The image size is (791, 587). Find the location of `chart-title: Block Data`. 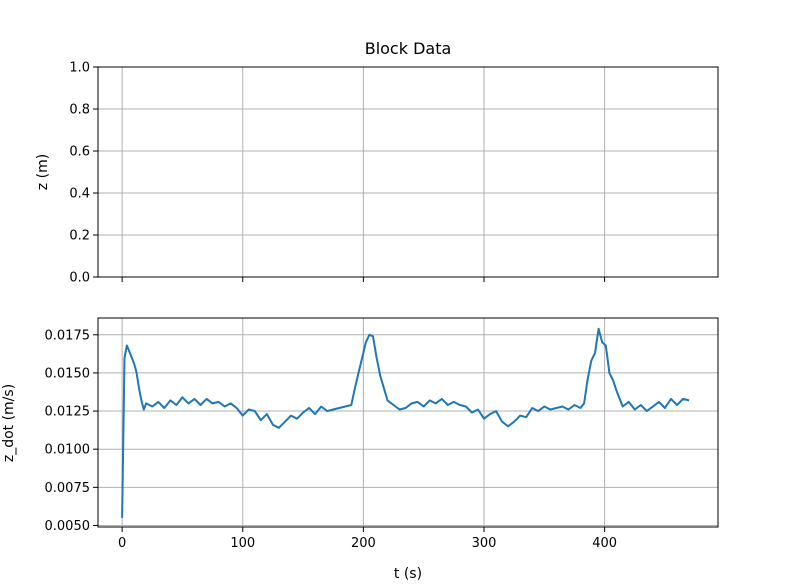

chart-title: Block Data is located at coordinates (408, 48).